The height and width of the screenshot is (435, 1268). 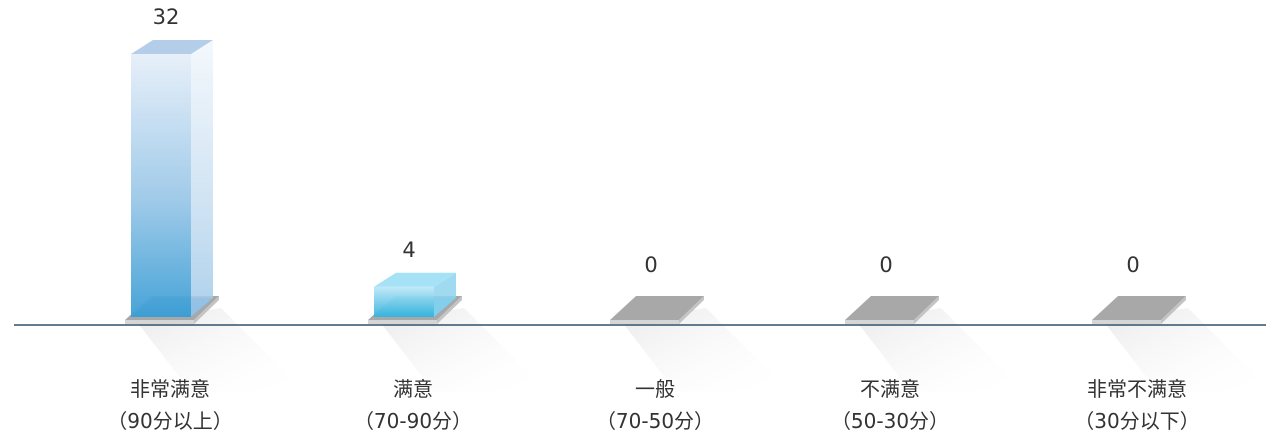 I want to click on x-tick-sublabel: （70-50分）, so click(x=655, y=421).